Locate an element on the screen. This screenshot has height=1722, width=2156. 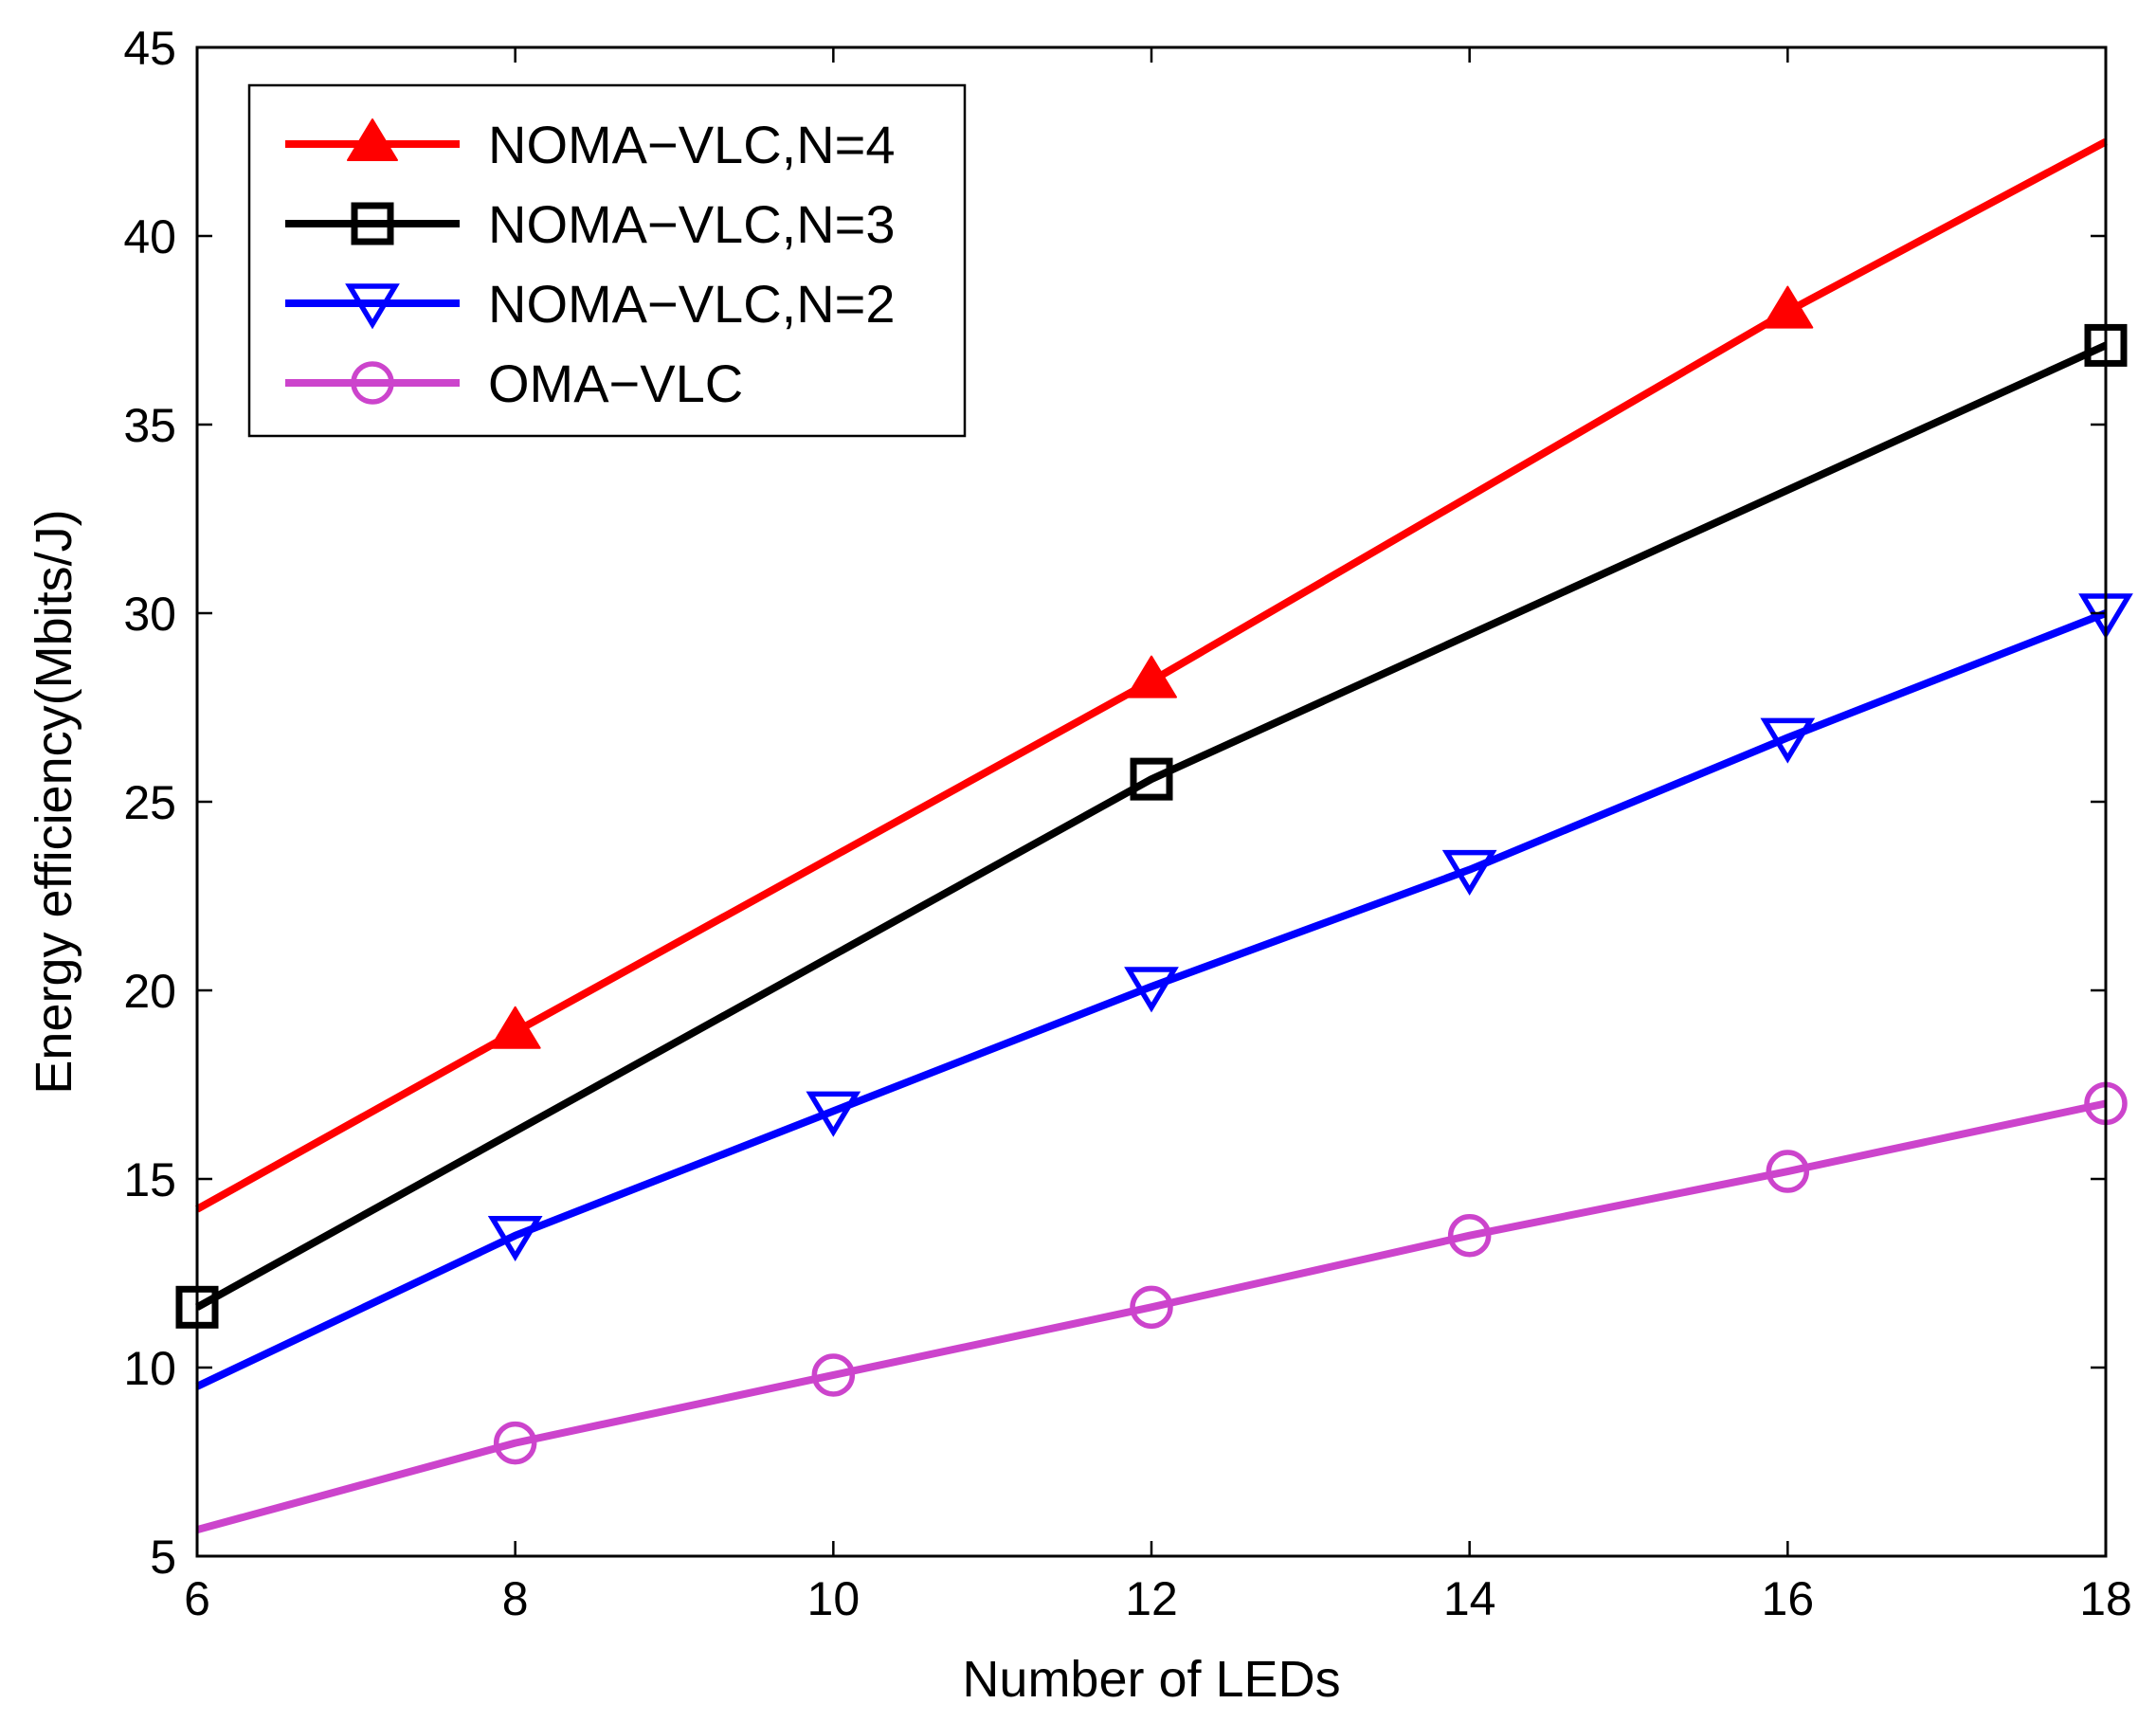
y-axis-label: Energy efficiency(Mbits/J) is located at coordinates (54, 801).